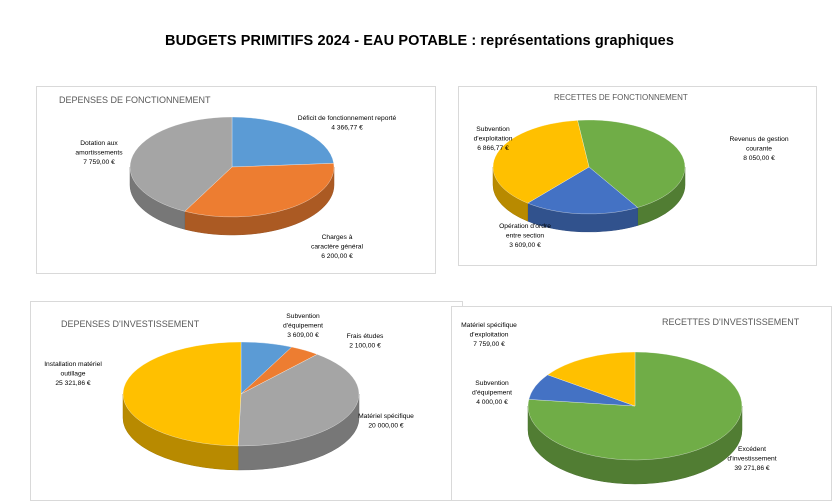 This screenshot has width=839, height=504. Describe the element at coordinates (492, 393) in the screenshot. I see `data-label: Subvention d'équipement 4 000,00 €` at that location.